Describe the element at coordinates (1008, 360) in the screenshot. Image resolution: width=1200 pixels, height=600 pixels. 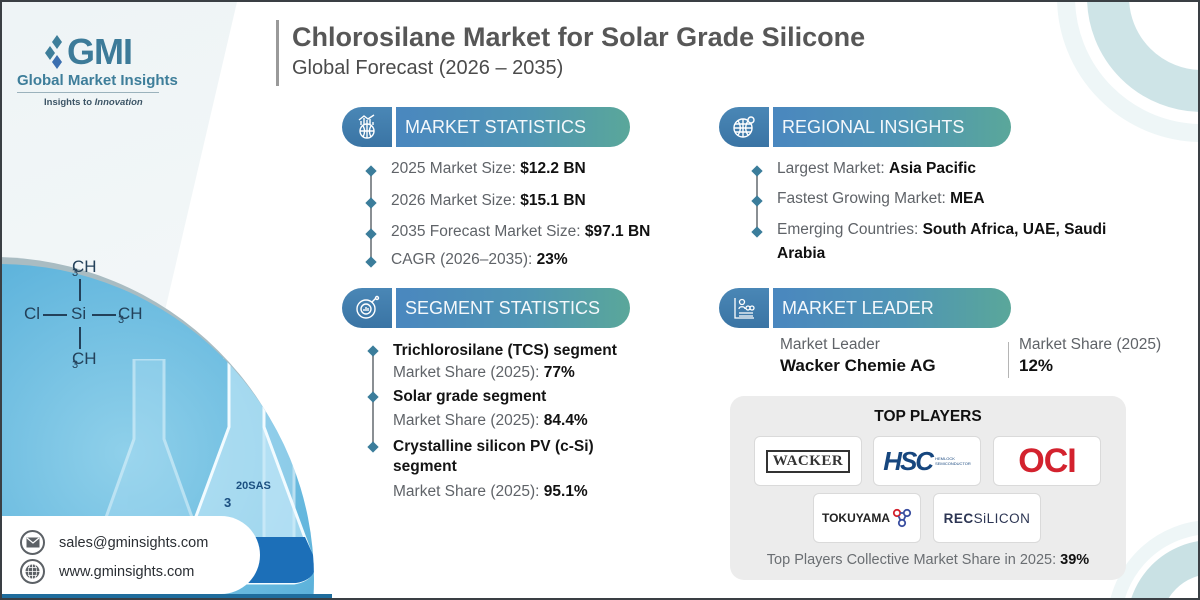
I see `leader-divider` at that location.